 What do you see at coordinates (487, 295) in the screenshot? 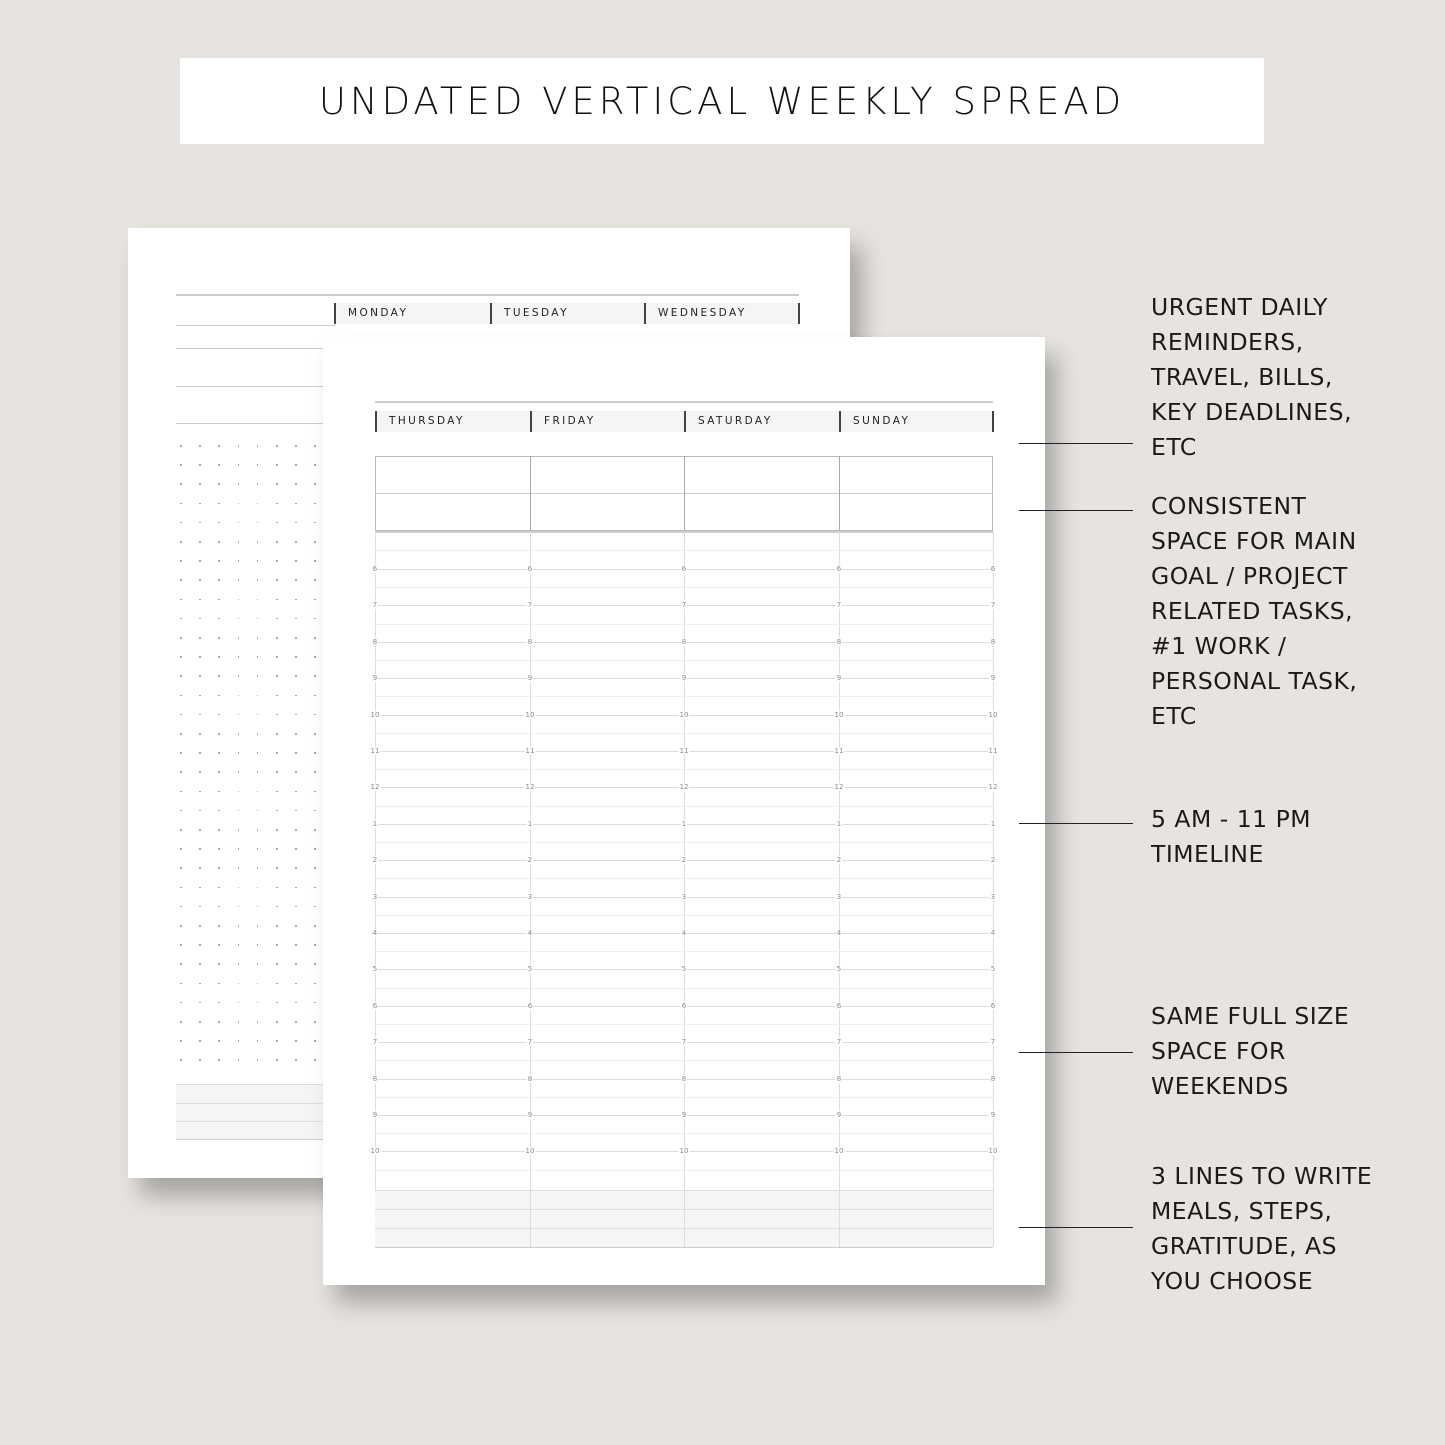
I see `header-rule` at bounding box center [487, 295].